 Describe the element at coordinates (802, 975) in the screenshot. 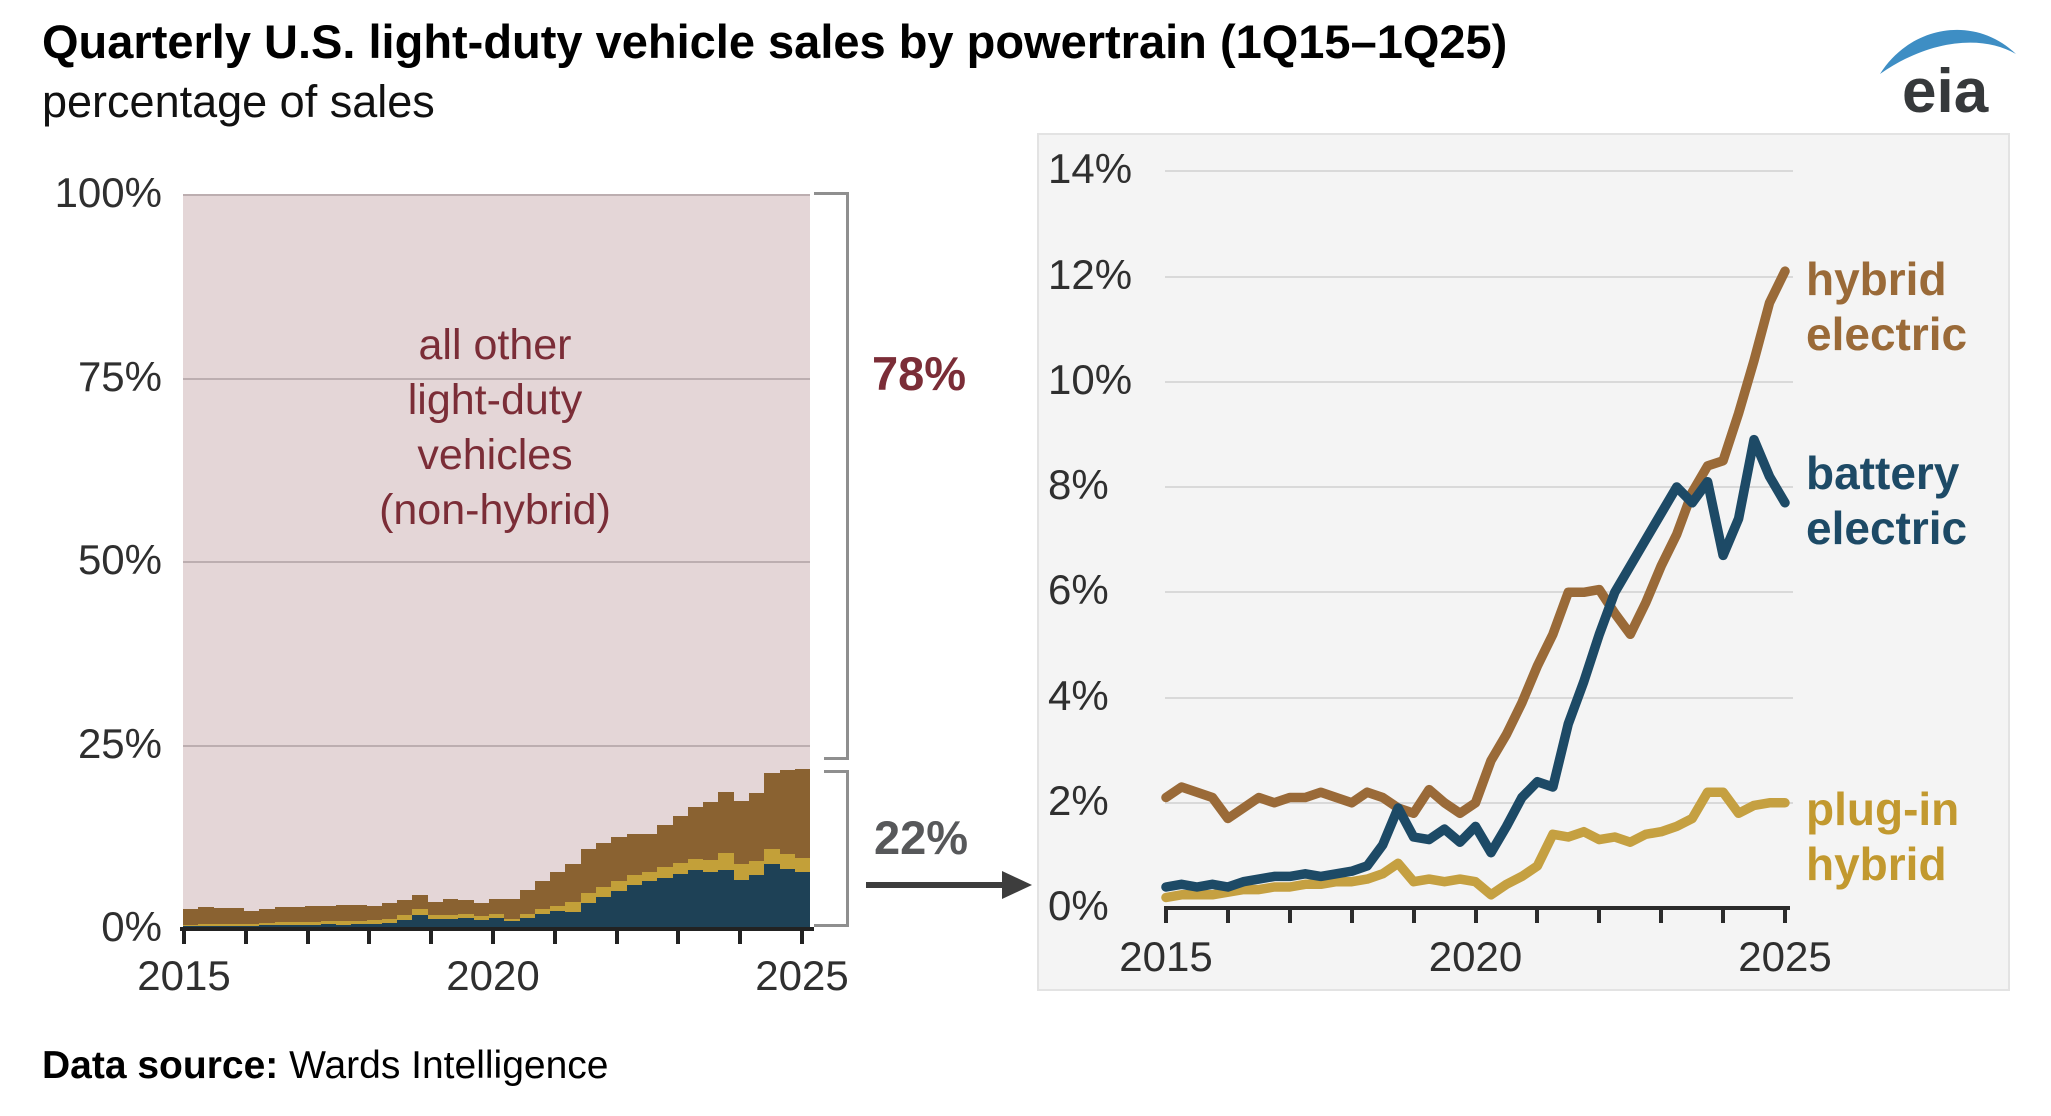

I see `left-x-axis-label: 2025` at that location.